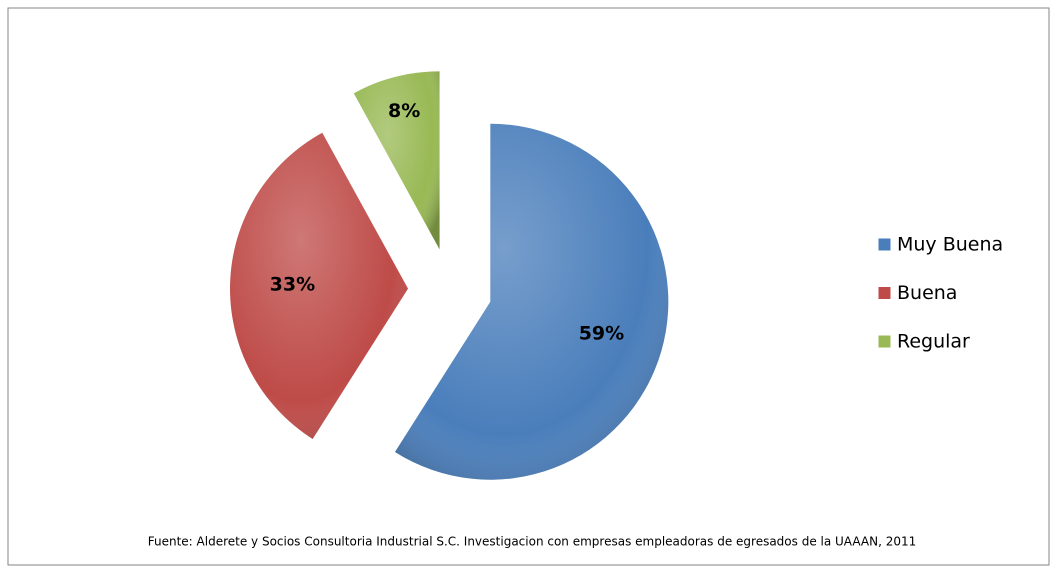  What do you see at coordinates (933, 342) in the screenshot?
I see `legend-label: Regular` at bounding box center [933, 342].